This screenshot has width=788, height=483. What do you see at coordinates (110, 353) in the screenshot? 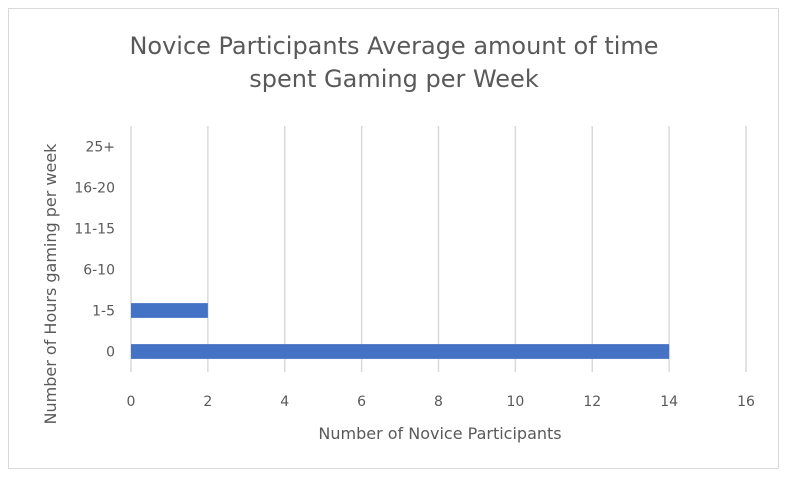
I see `y-tick-label-0: 0` at bounding box center [110, 353].